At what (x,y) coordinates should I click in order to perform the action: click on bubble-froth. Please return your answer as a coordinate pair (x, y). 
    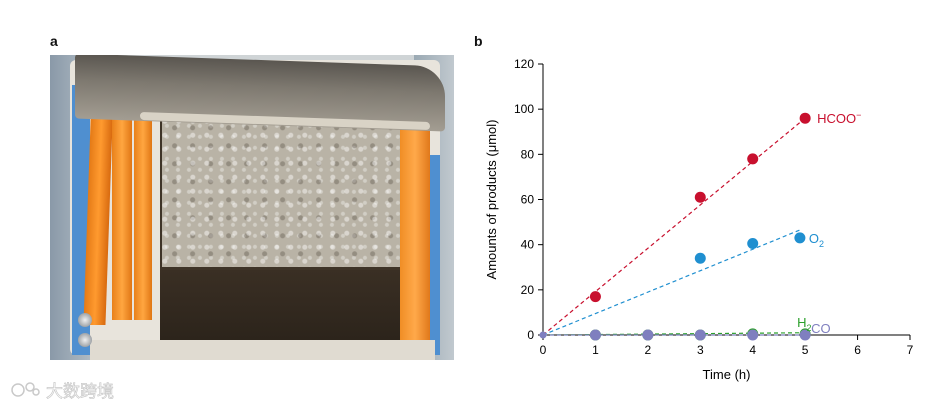
    Looking at the image, I should click on (281, 192).